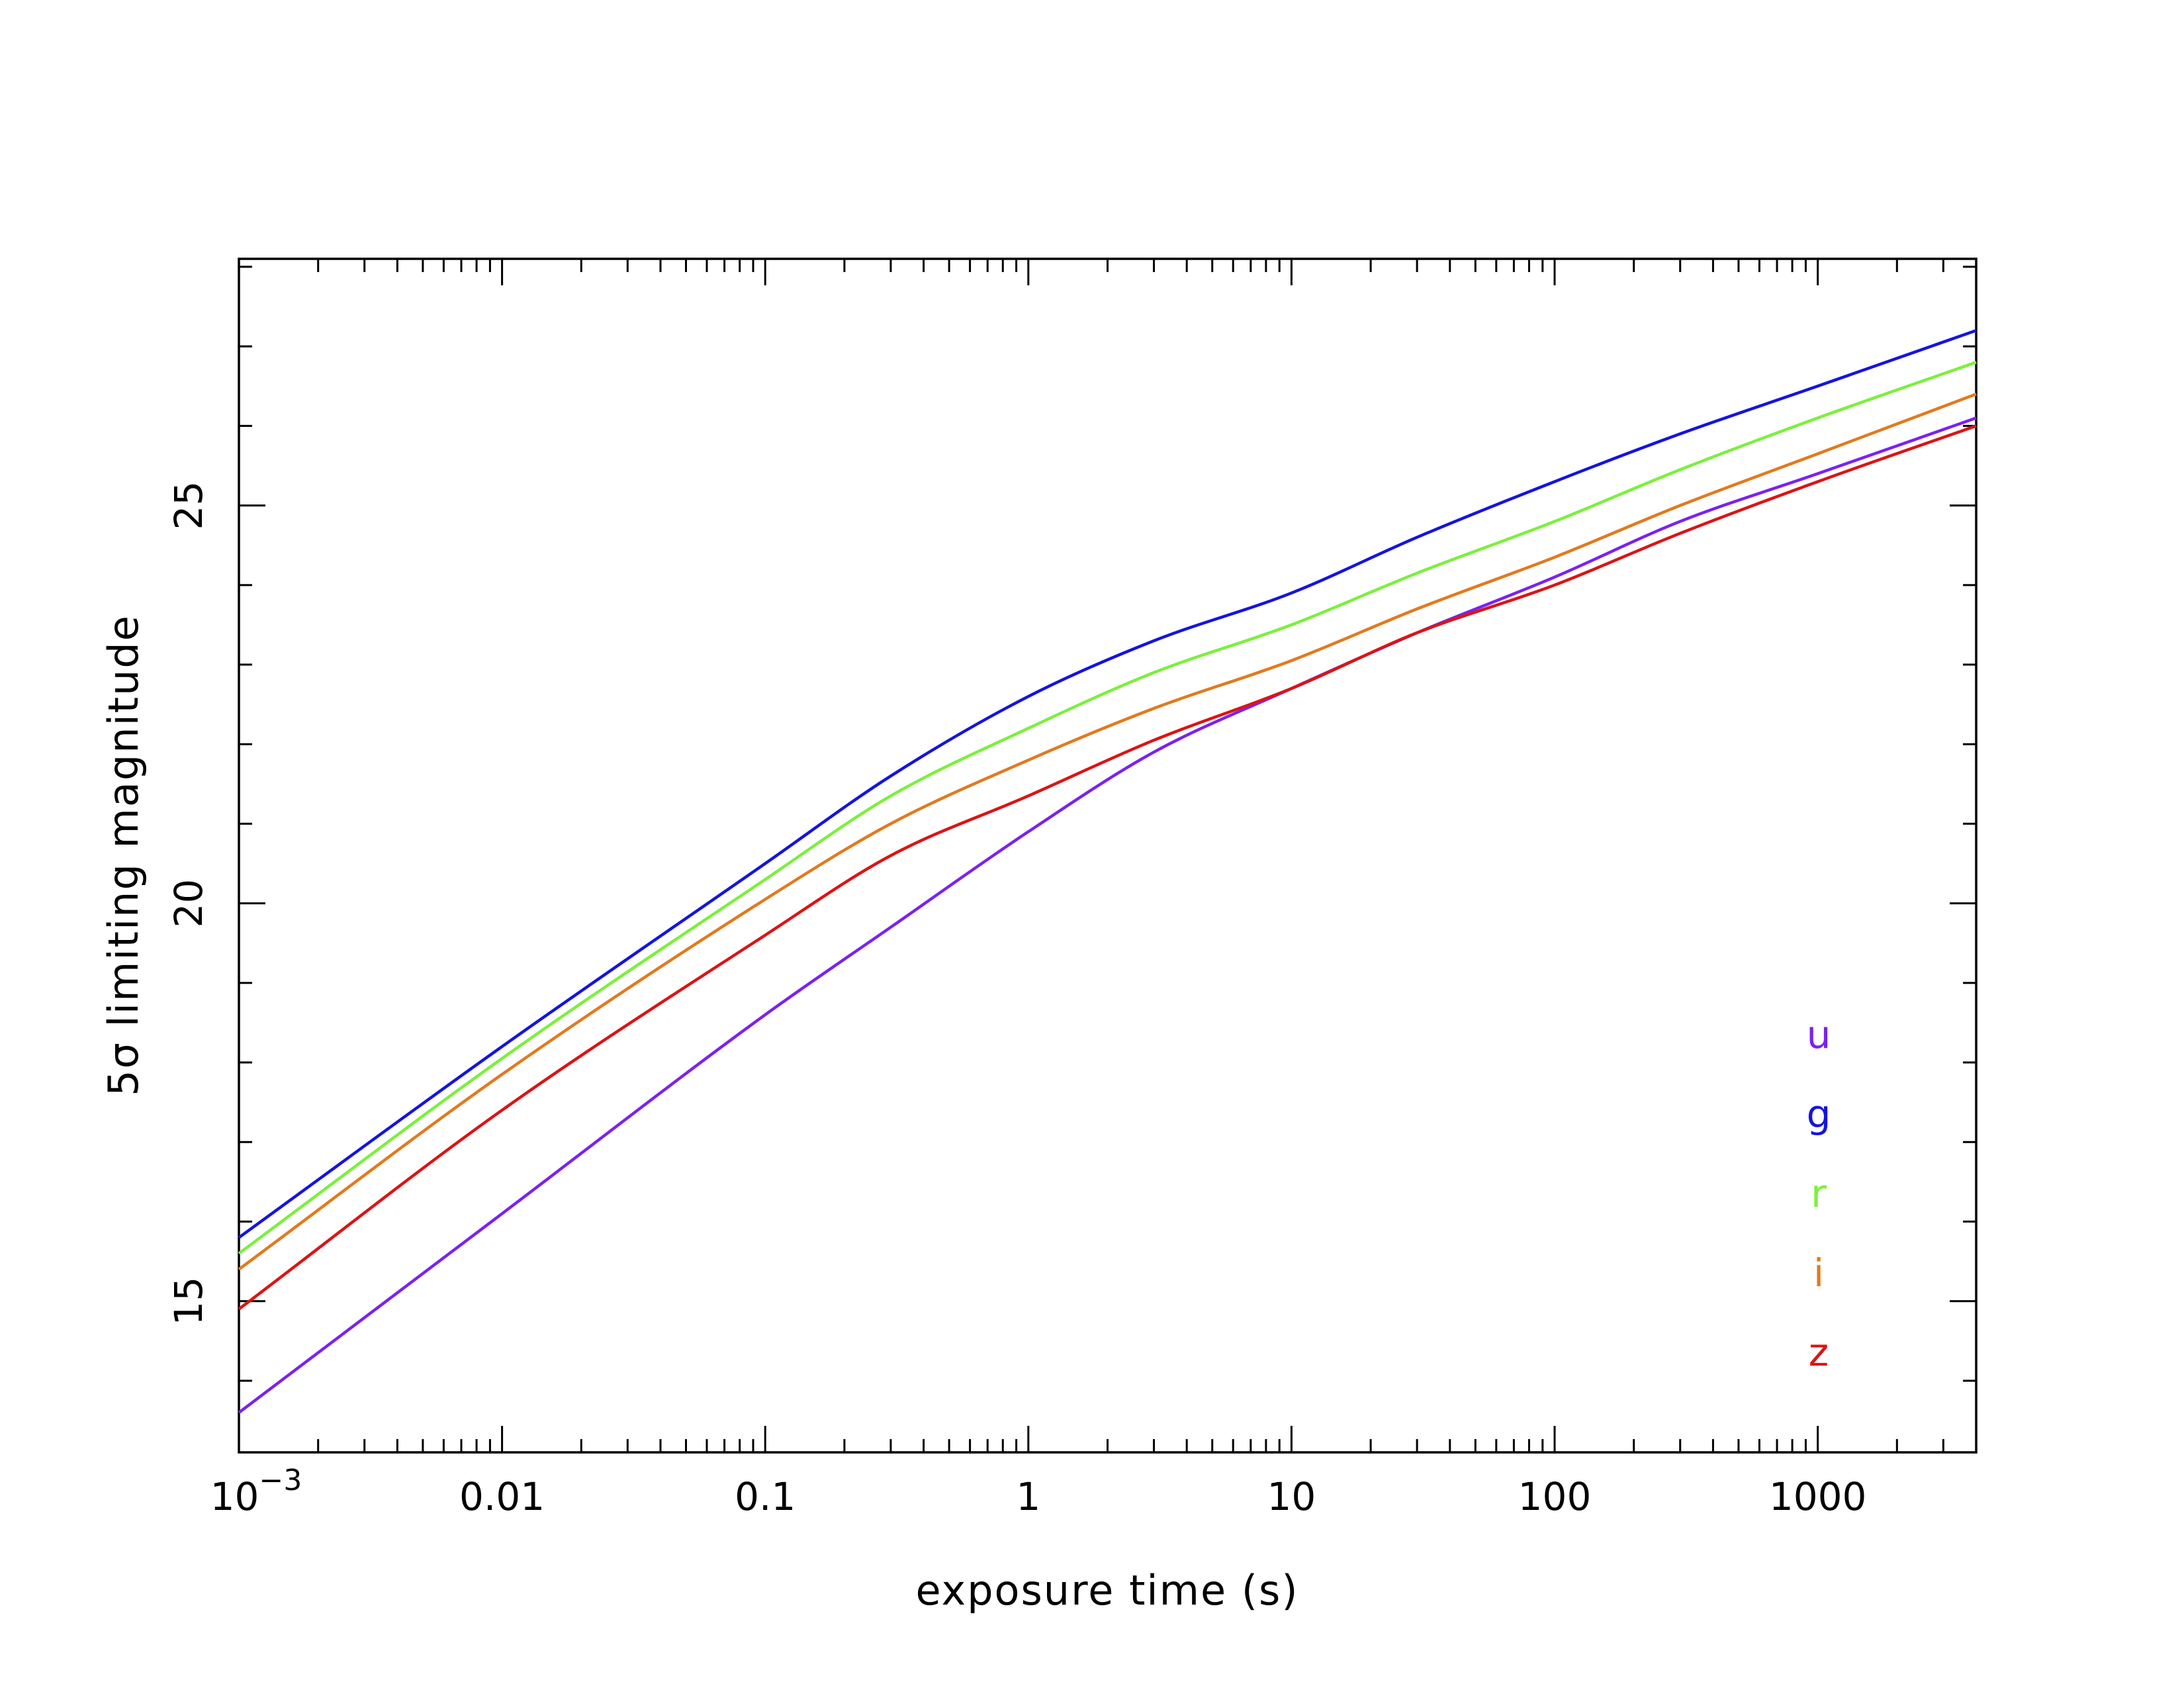 The image size is (2184, 1688). What do you see at coordinates (1819, 1193) in the screenshot?
I see `legend-label-r: r` at bounding box center [1819, 1193].